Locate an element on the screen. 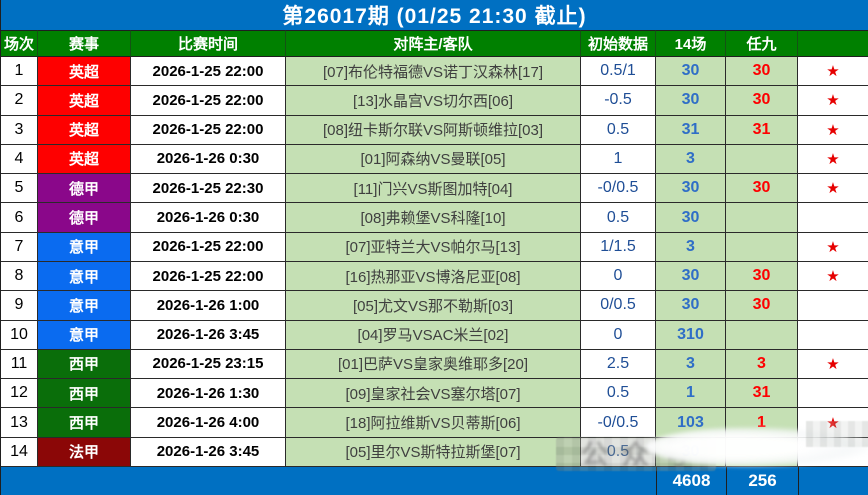 This screenshot has height=495, width=868. header-initial-data: 初始数据 is located at coordinates (618, 43).